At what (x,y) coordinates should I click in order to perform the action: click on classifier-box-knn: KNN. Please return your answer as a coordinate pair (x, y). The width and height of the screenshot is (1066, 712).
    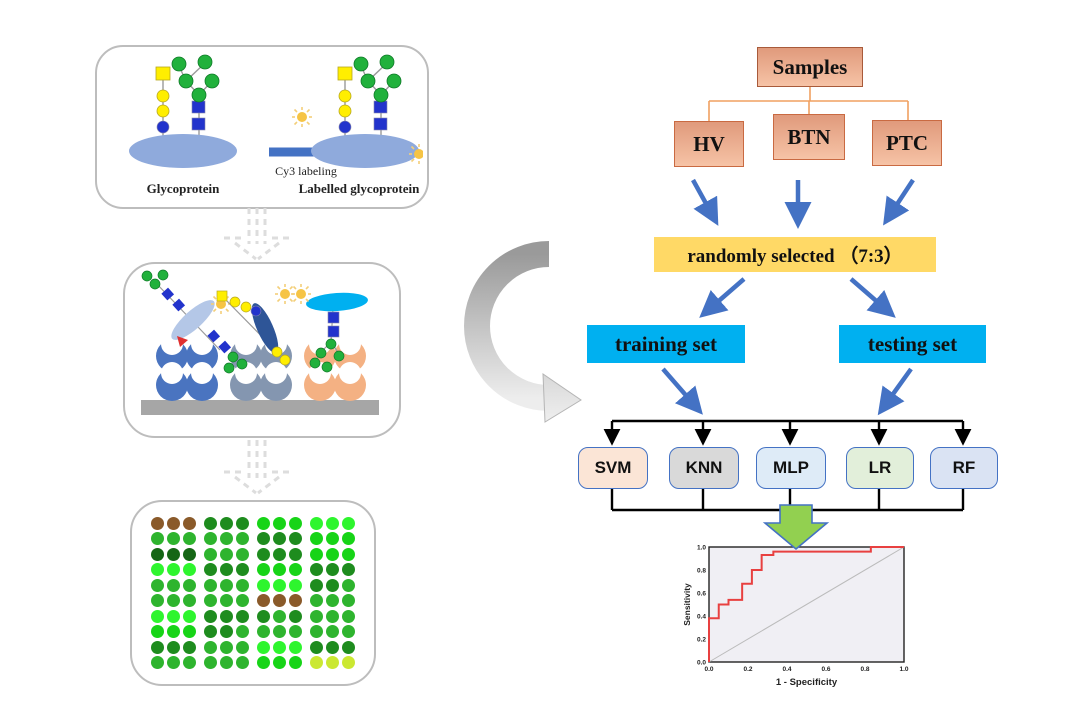
    Looking at the image, I should click on (704, 468).